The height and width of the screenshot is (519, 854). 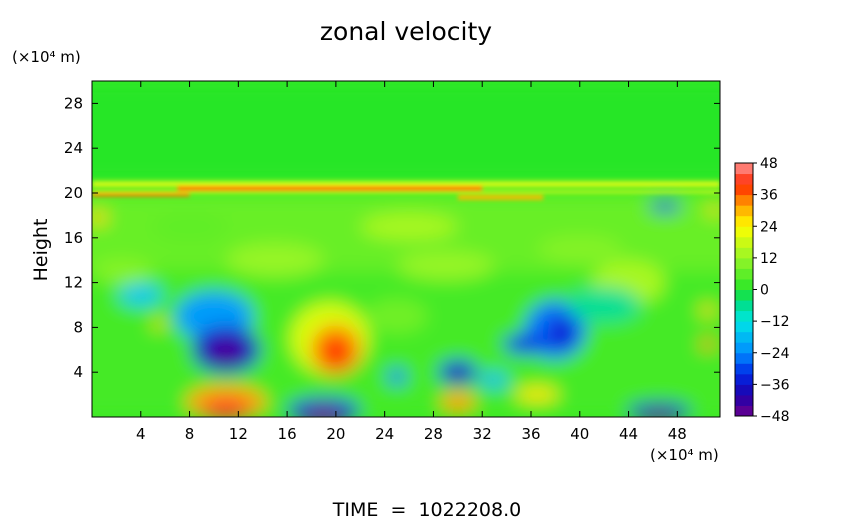 I want to click on colorbar-tick-label: 12, so click(x=769, y=259).